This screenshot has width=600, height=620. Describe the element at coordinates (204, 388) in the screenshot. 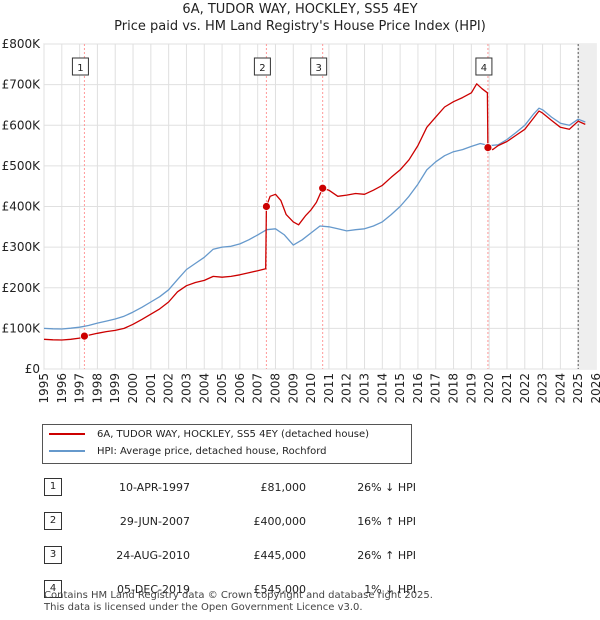

I see `x-tick-label: 2004` at that location.